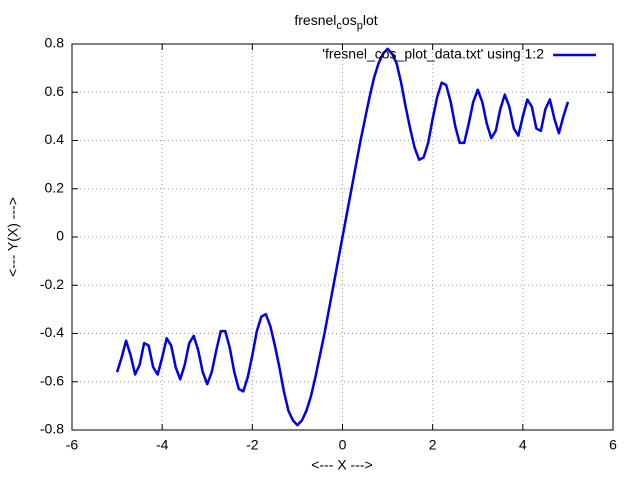 This screenshot has width=640, height=480. What do you see at coordinates (52, 380) in the screenshot?
I see `y-tick-label: -0.6` at bounding box center [52, 380].